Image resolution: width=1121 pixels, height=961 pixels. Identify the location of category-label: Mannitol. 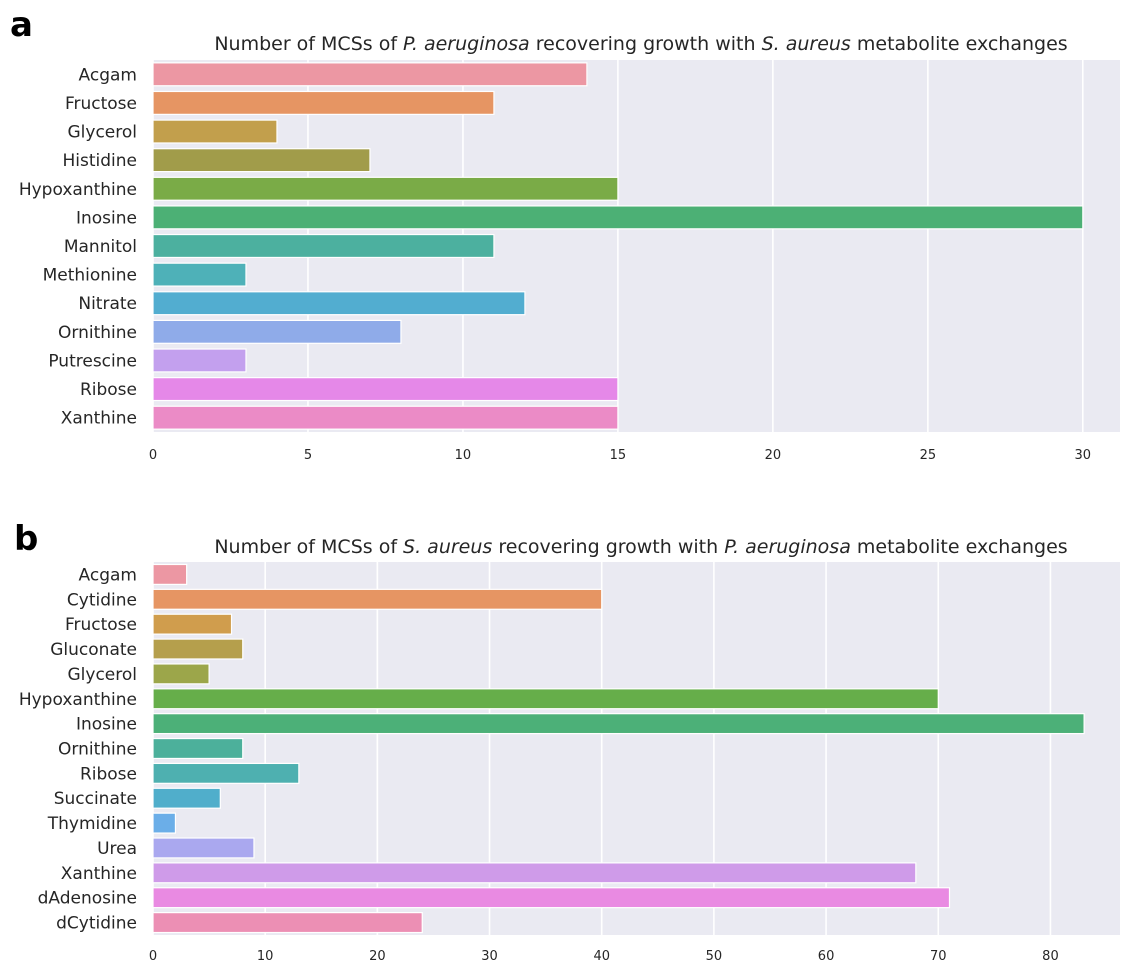
(100, 247).